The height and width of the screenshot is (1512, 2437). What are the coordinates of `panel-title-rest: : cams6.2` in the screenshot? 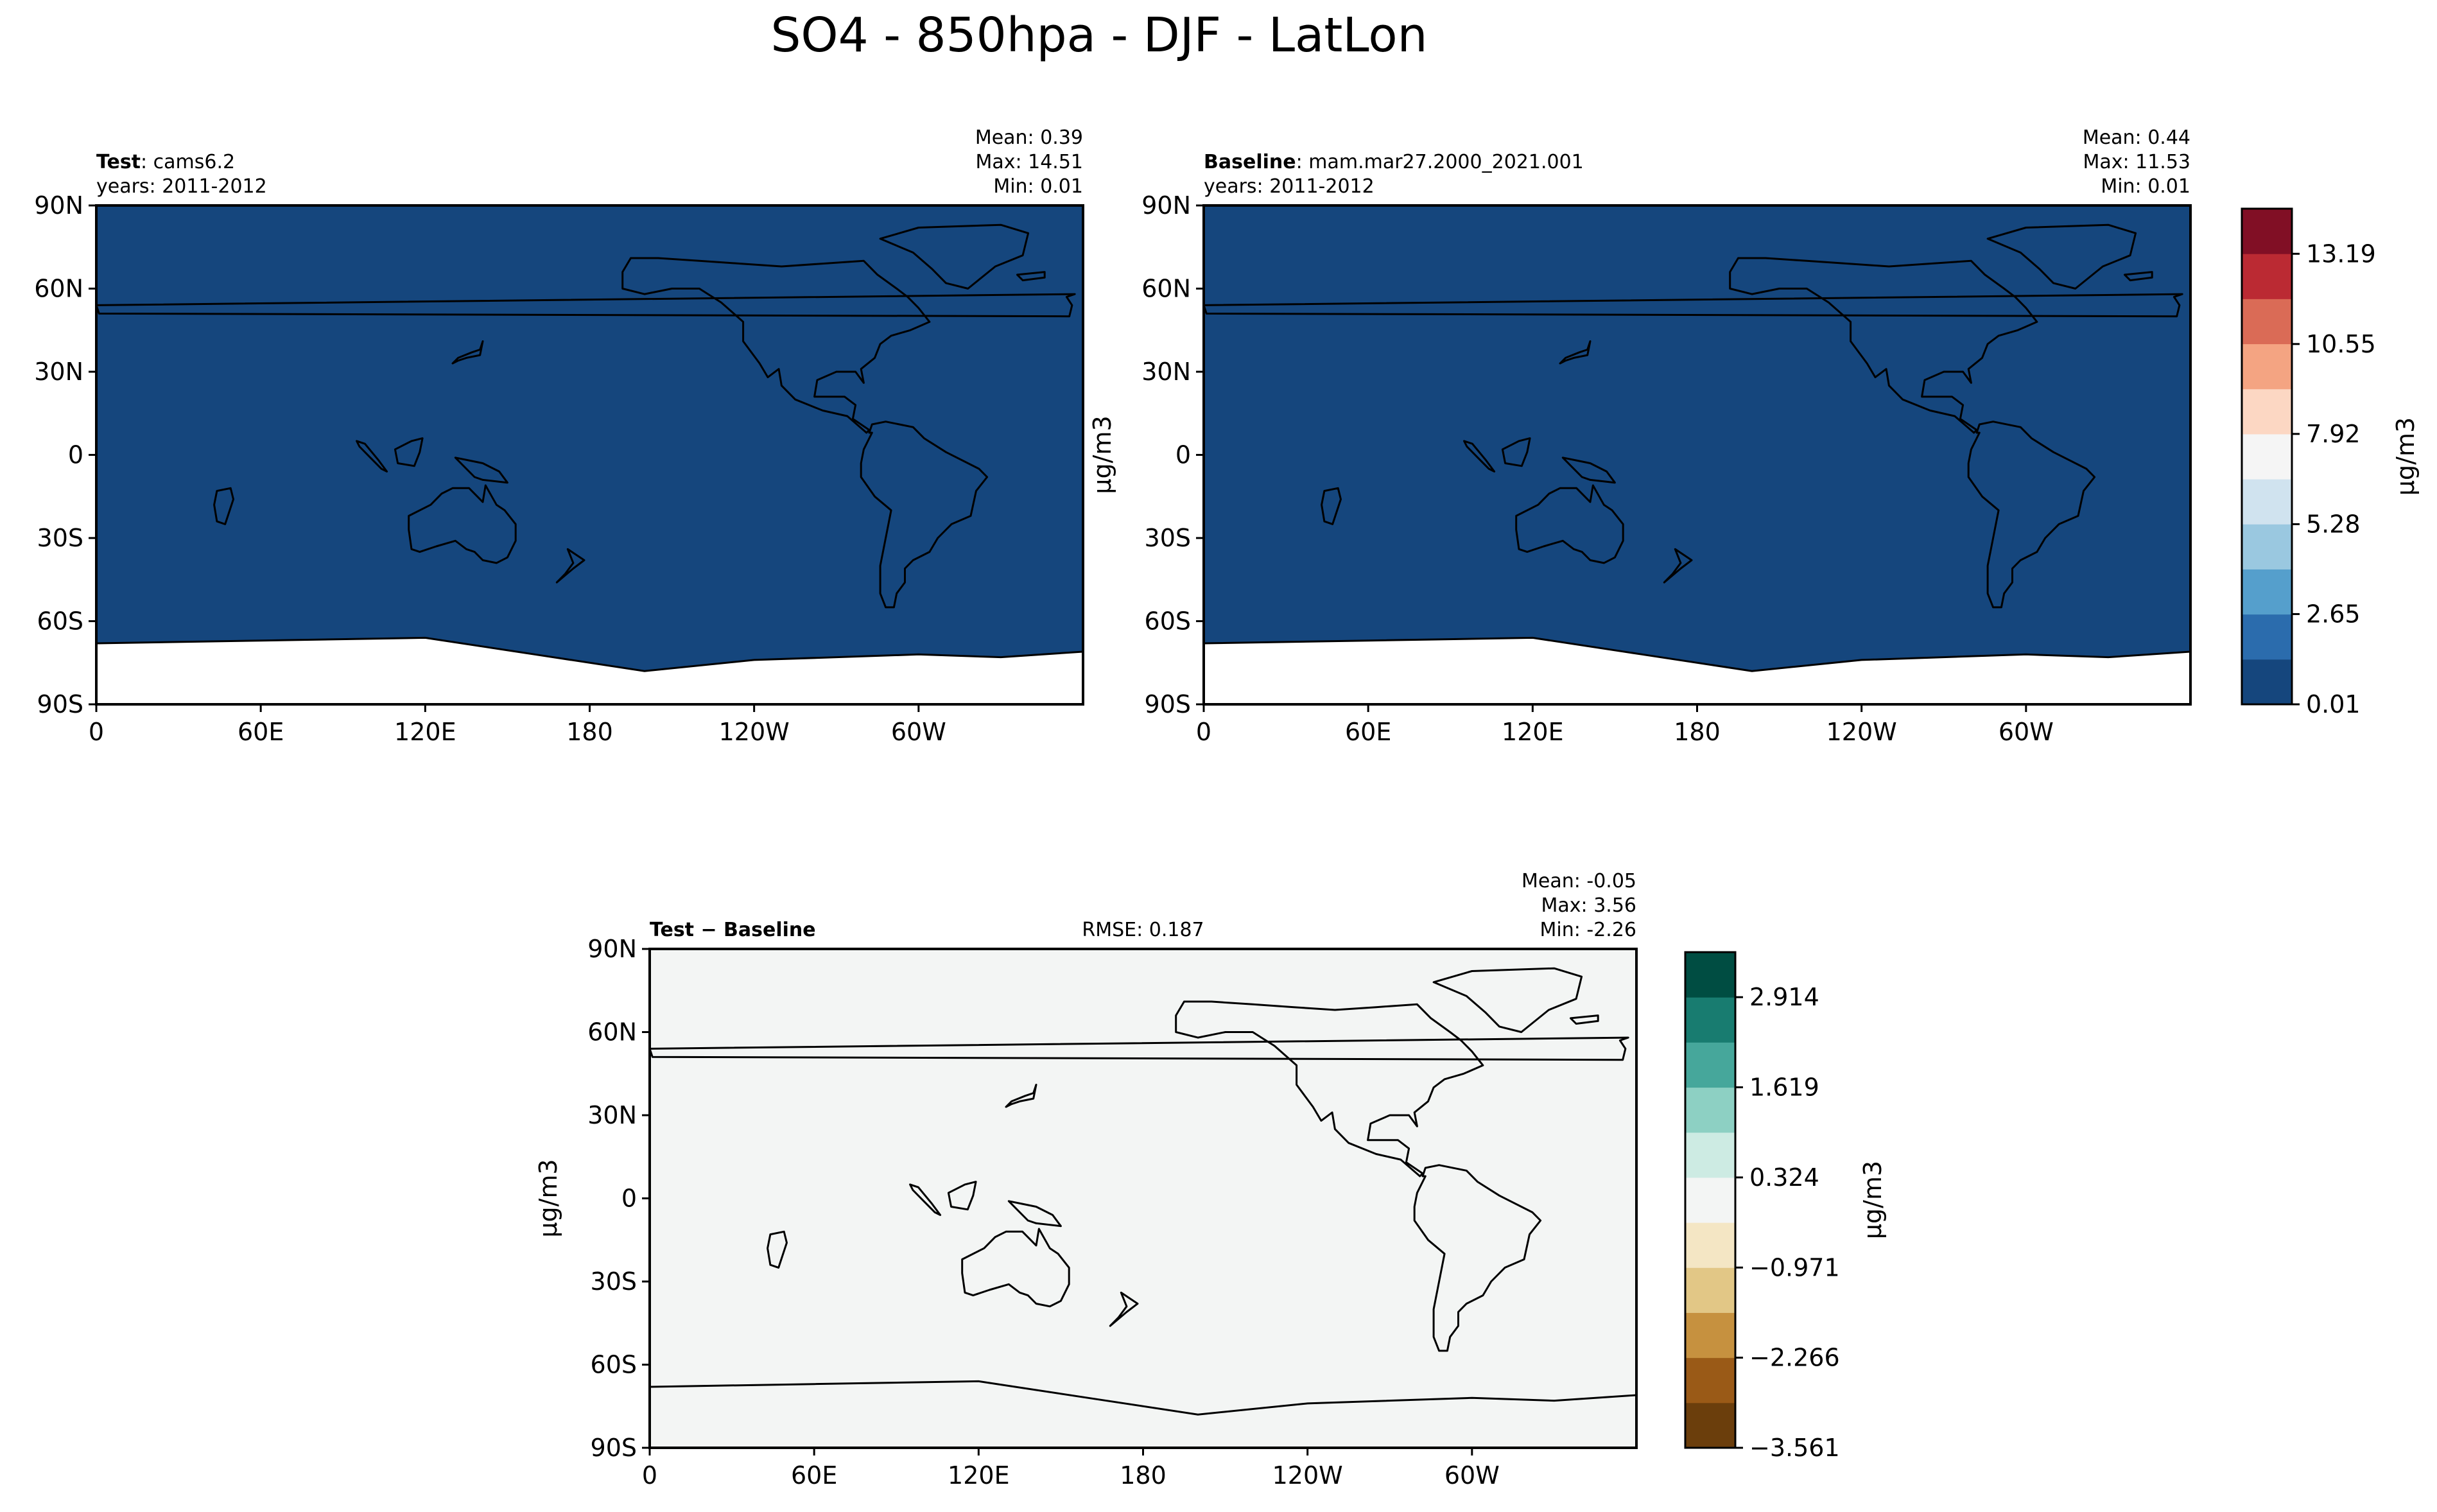 It's located at (188, 162).